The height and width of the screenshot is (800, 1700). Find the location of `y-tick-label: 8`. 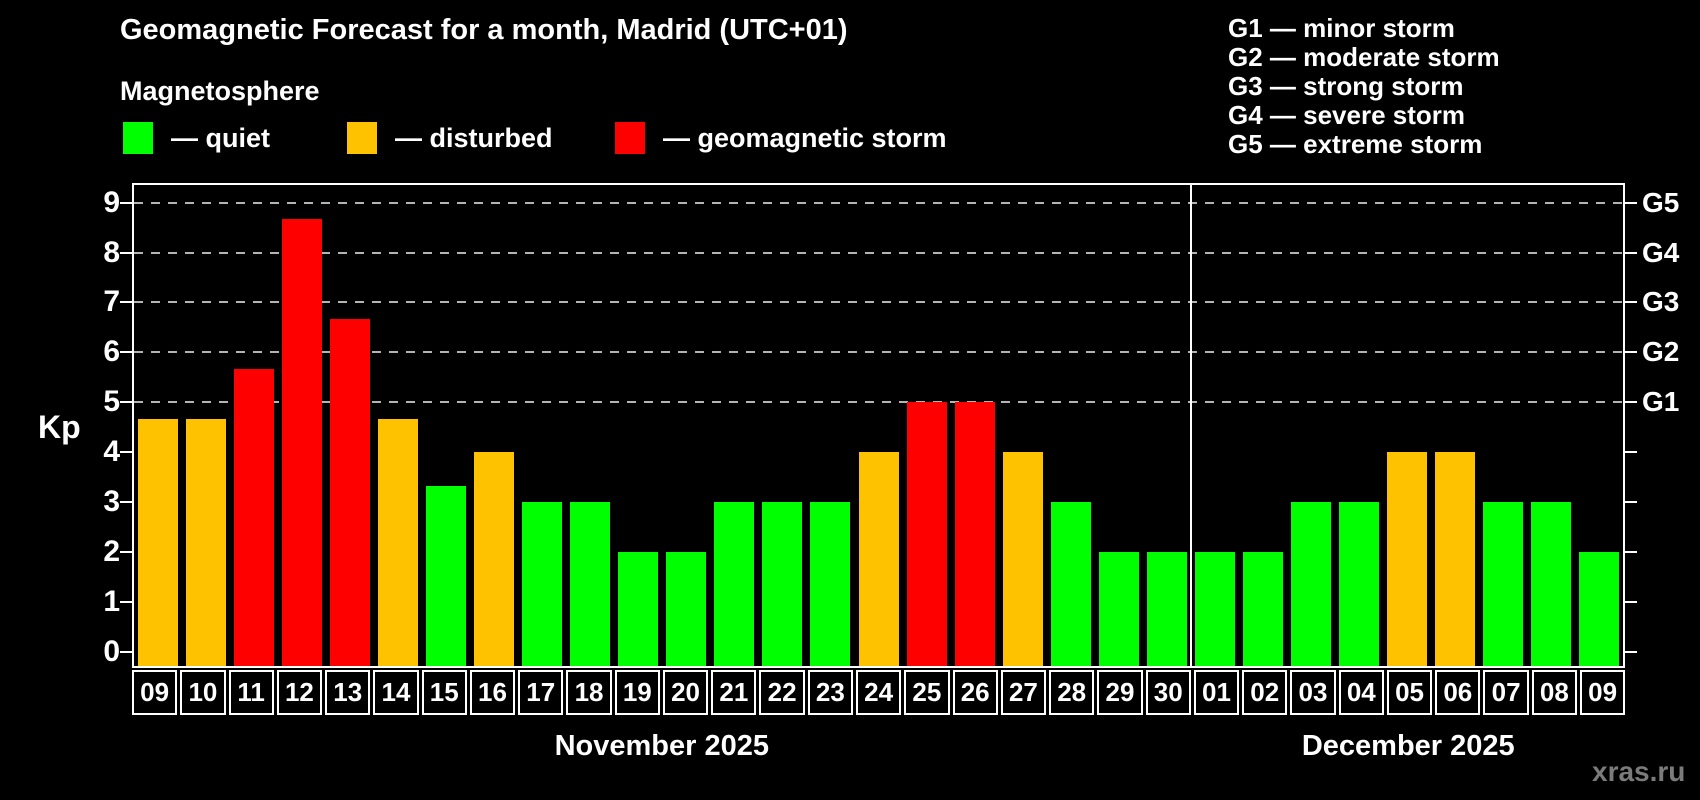

y-tick-label: 8 is located at coordinates (111, 252).